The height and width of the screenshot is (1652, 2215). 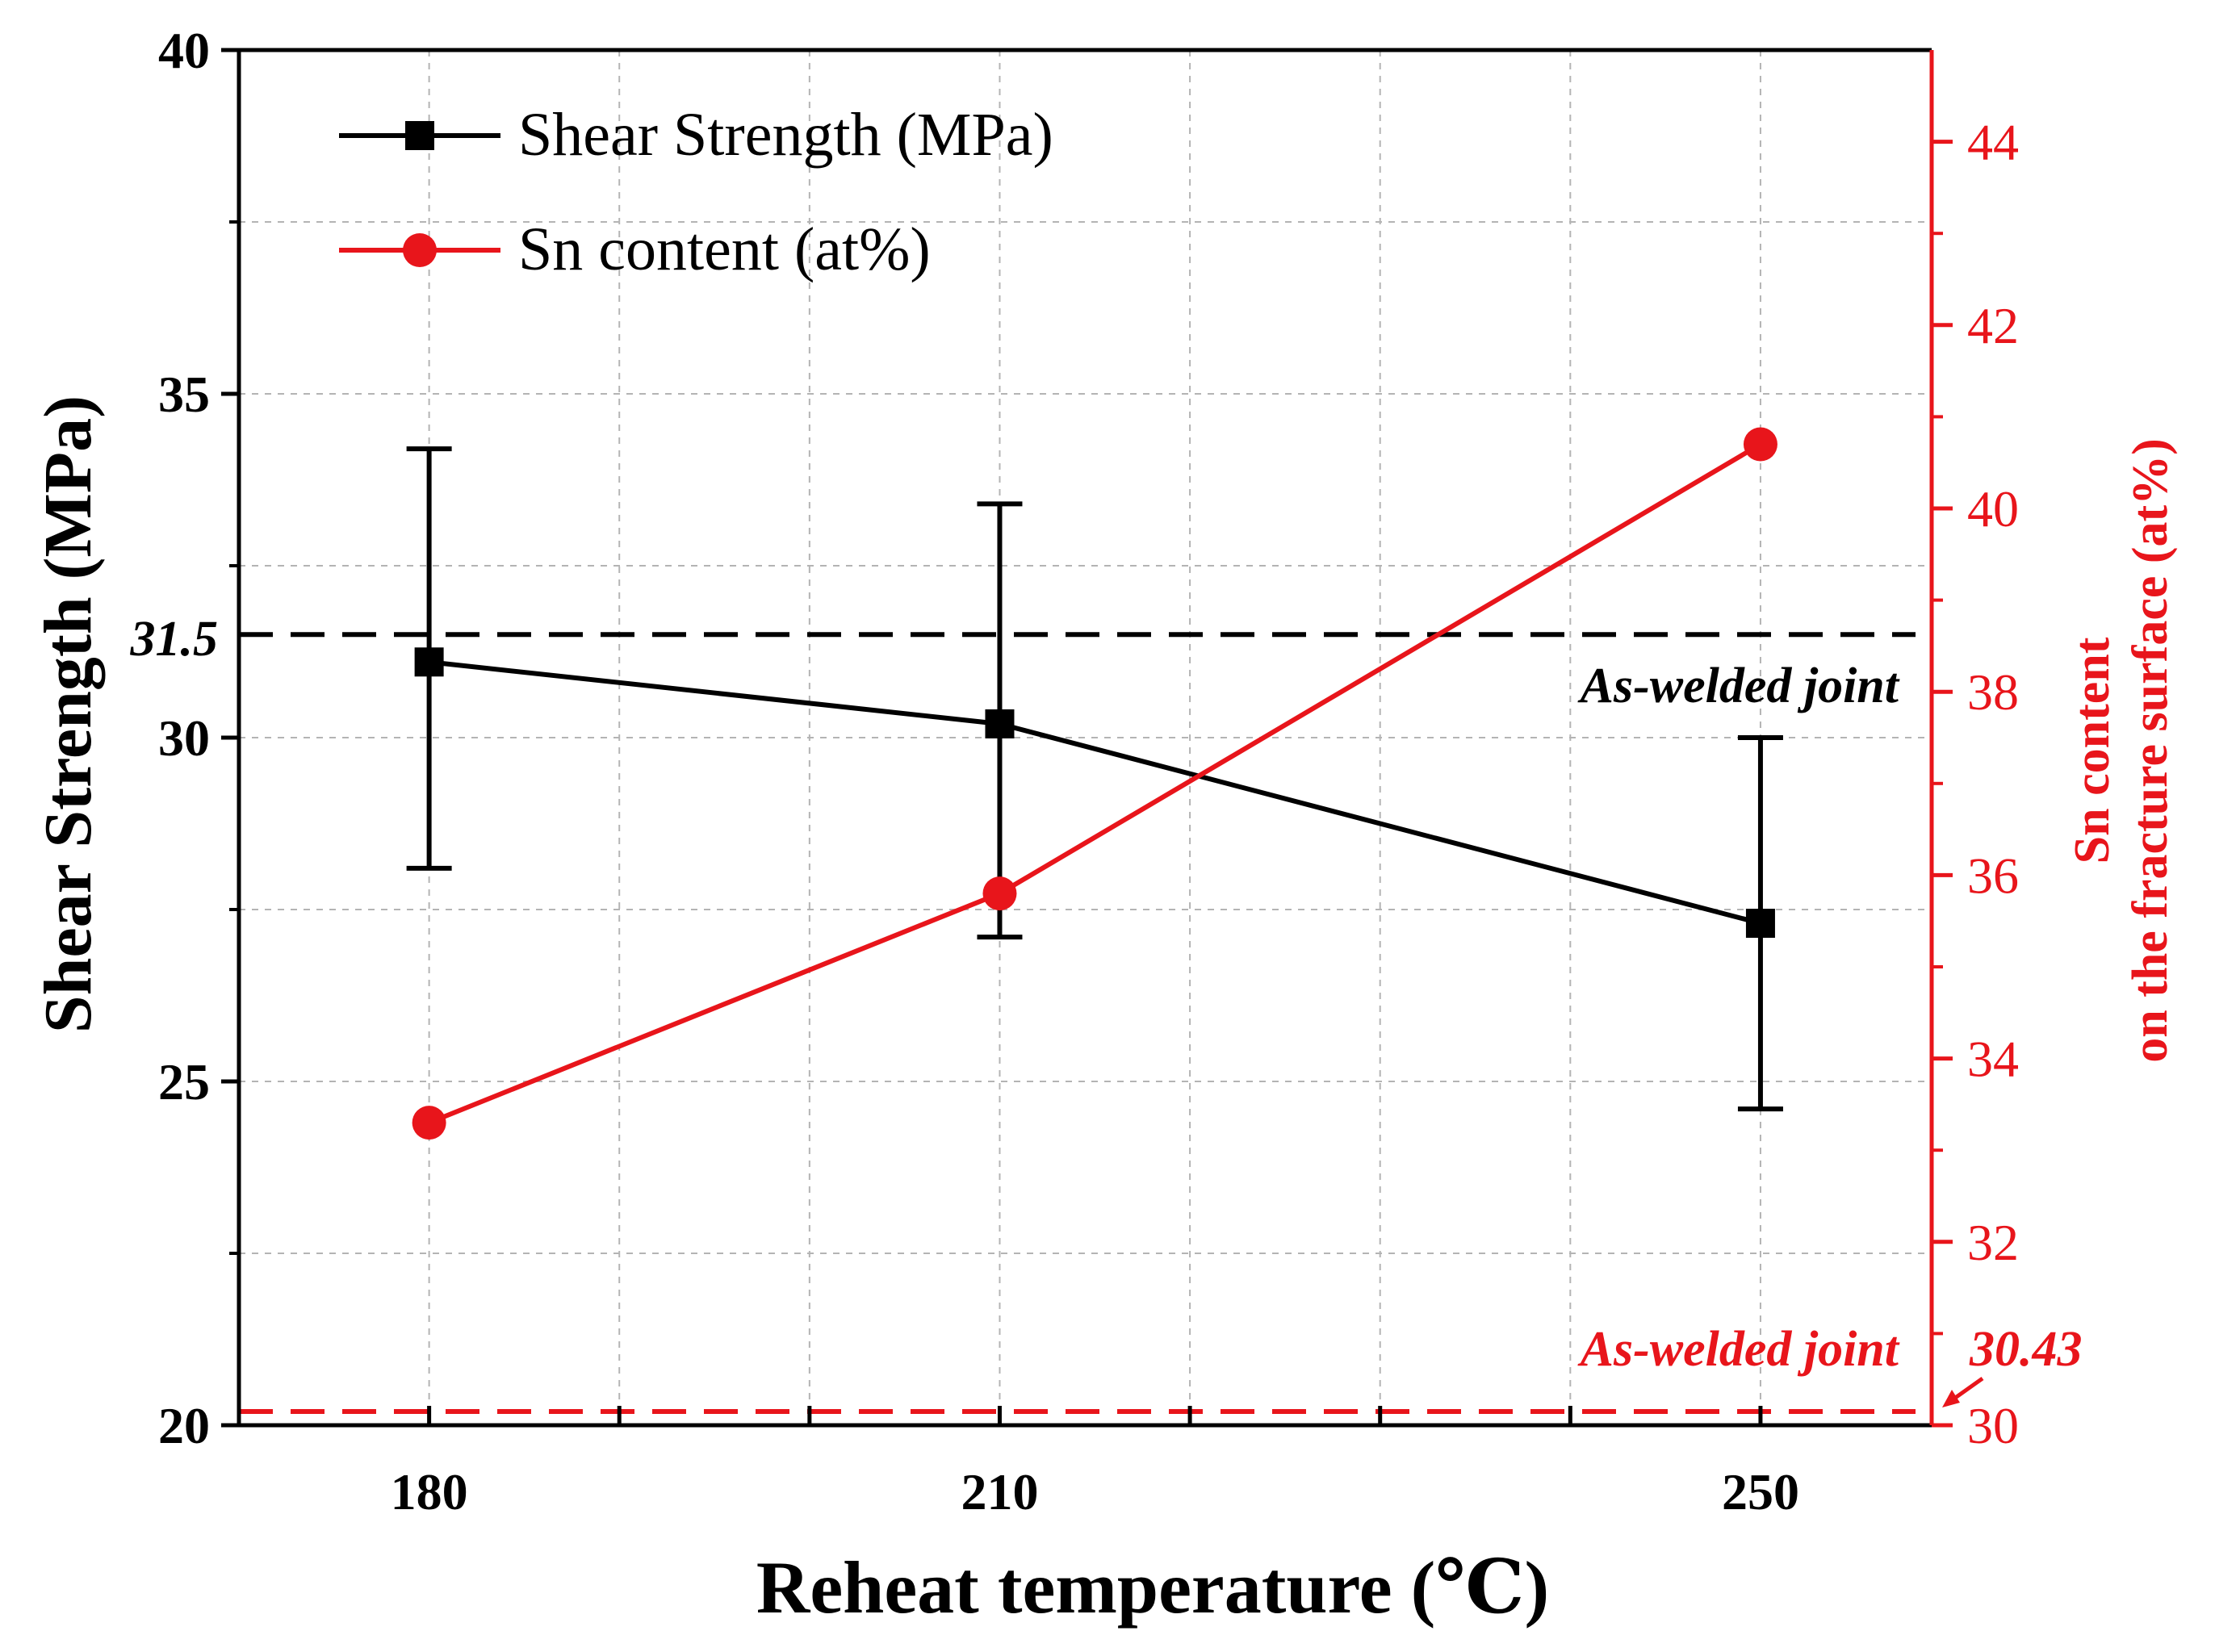 I want to click on left-axis-title: Shear Strength (MPa), so click(x=68, y=714).